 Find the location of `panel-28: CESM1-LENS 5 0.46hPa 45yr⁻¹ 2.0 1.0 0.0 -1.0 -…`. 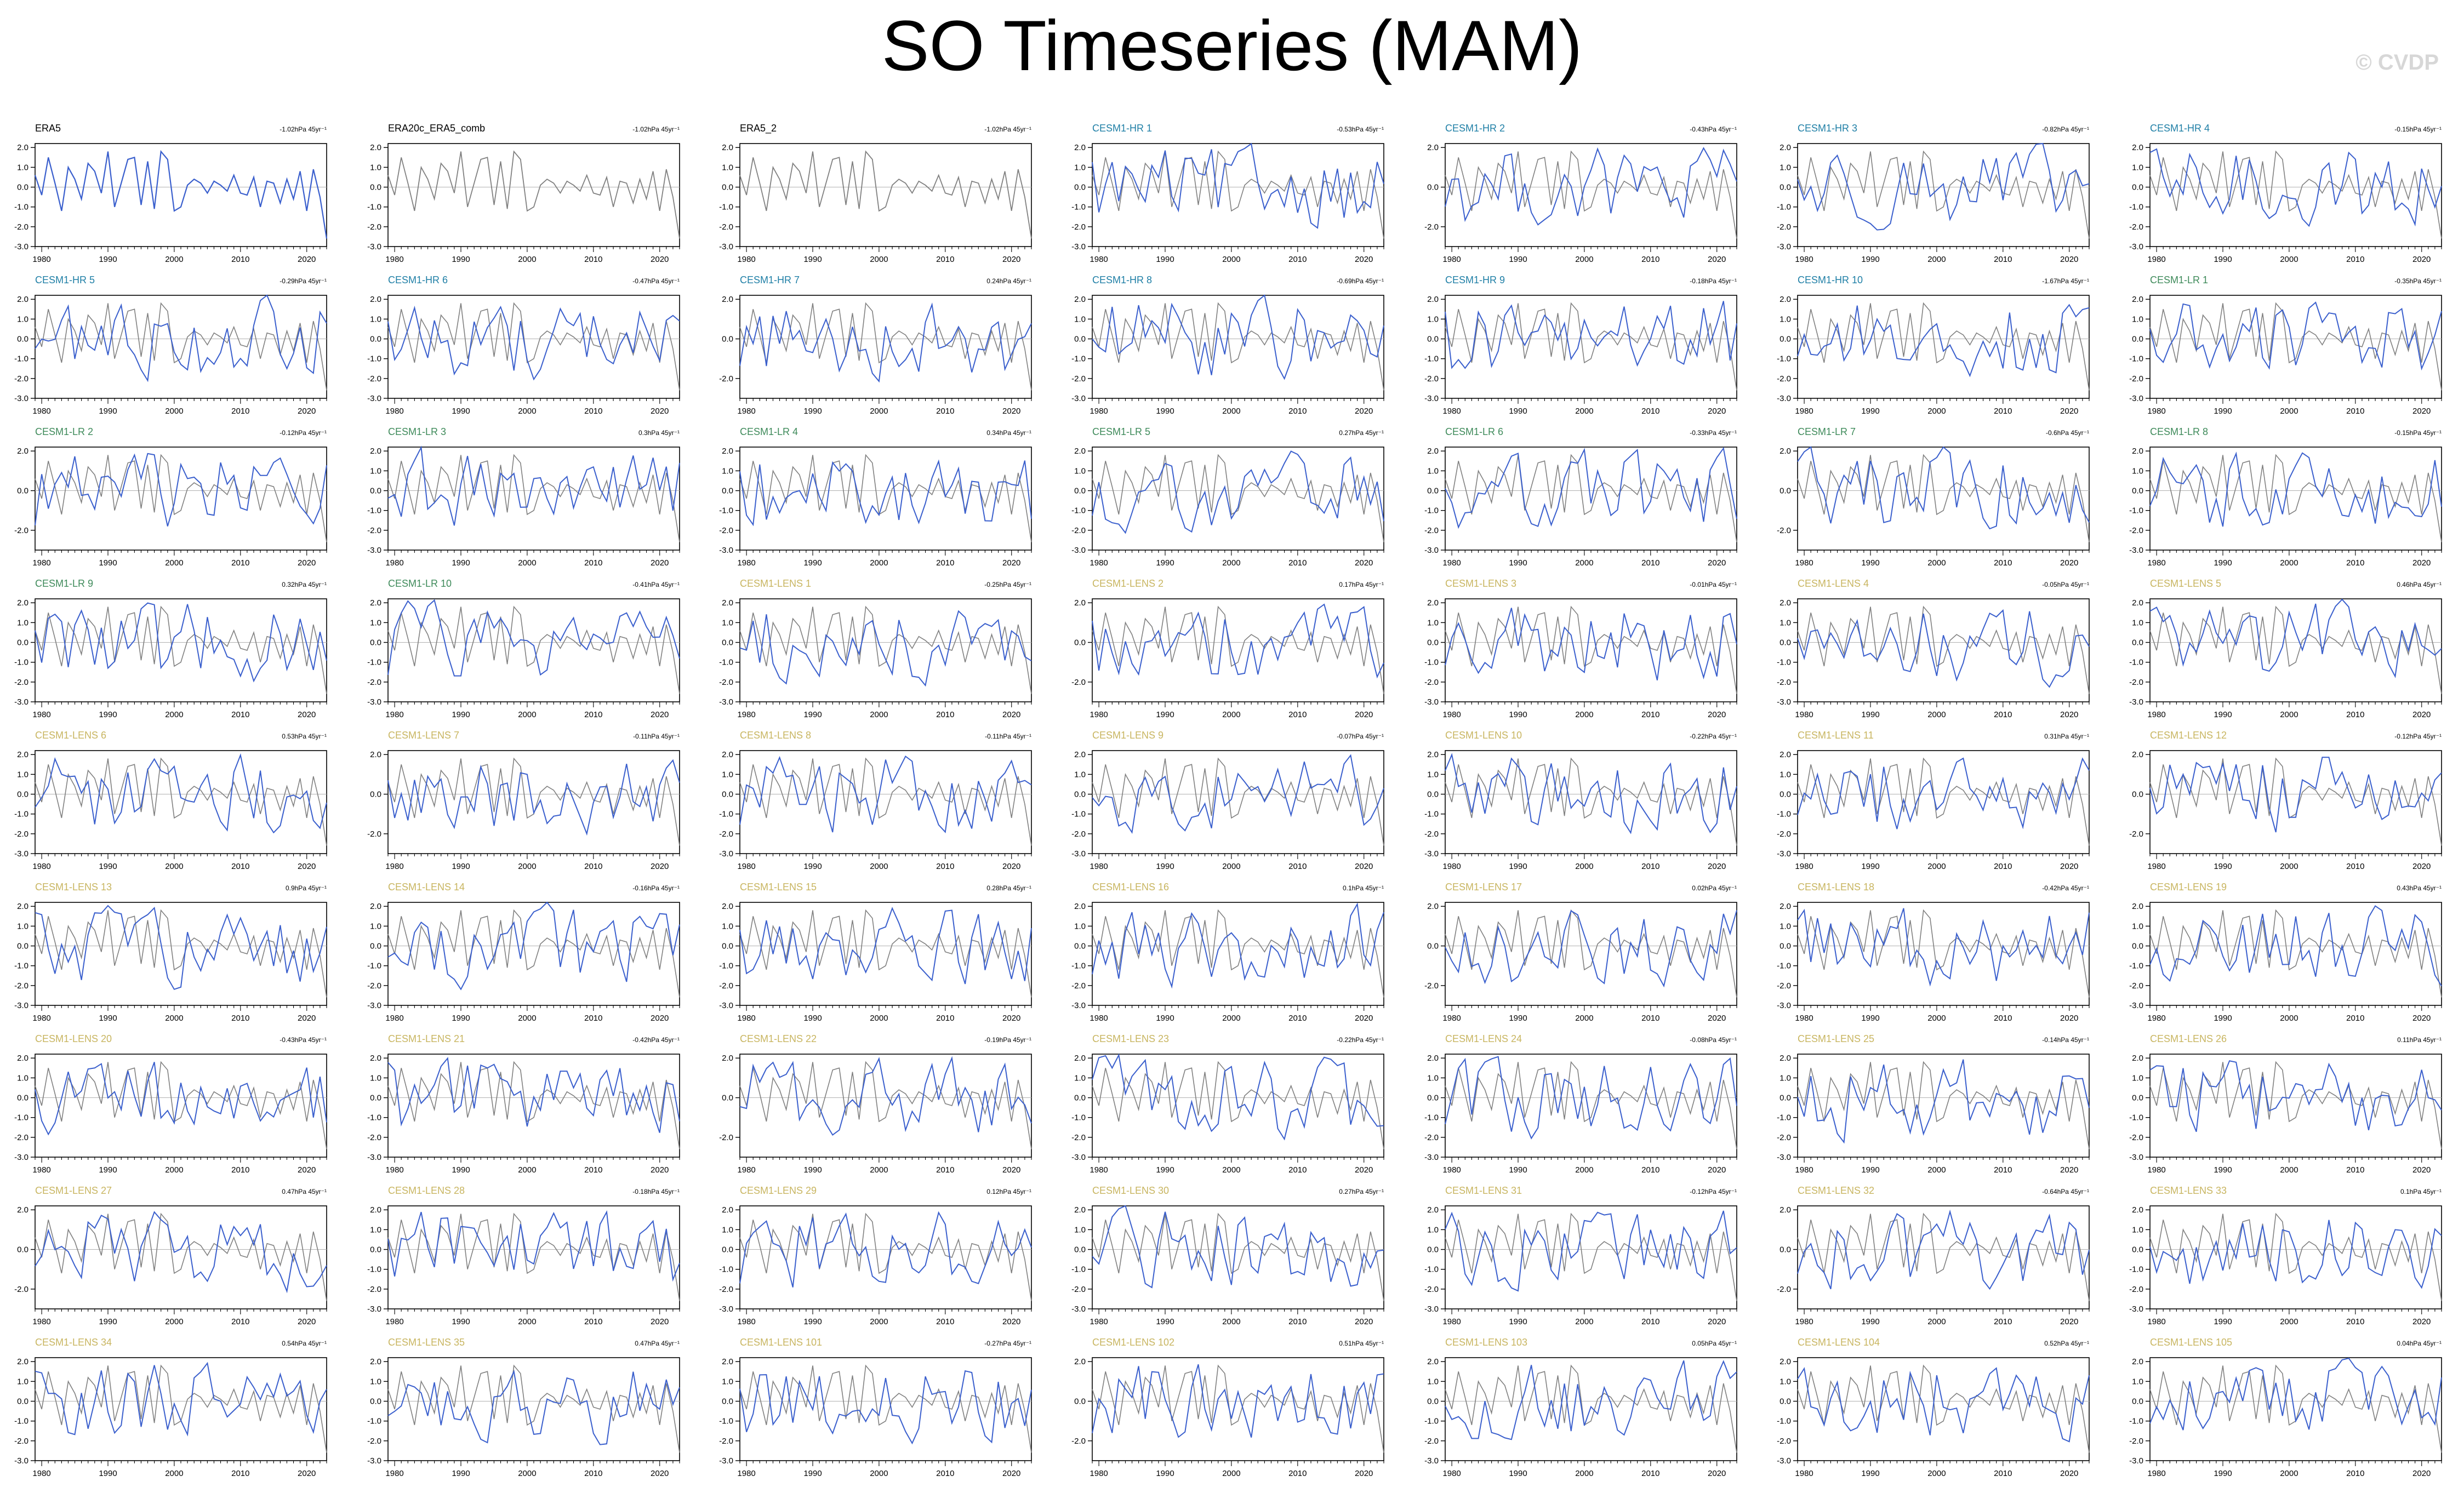

panel-28: CESM1-LENS 5 0.46hPa 45yr⁻¹ 2.0 1.0 0.0 -1.0 -… is located at coordinates (2286, 649).